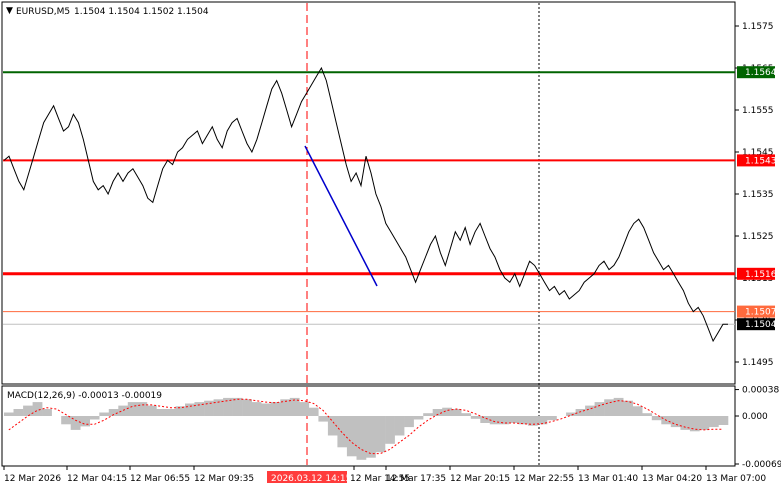 The width and height of the screenshot is (781, 489). Describe the element at coordinates (758, 237) in the screenshot. I see `price-tick-label: 1.1525` at that location.